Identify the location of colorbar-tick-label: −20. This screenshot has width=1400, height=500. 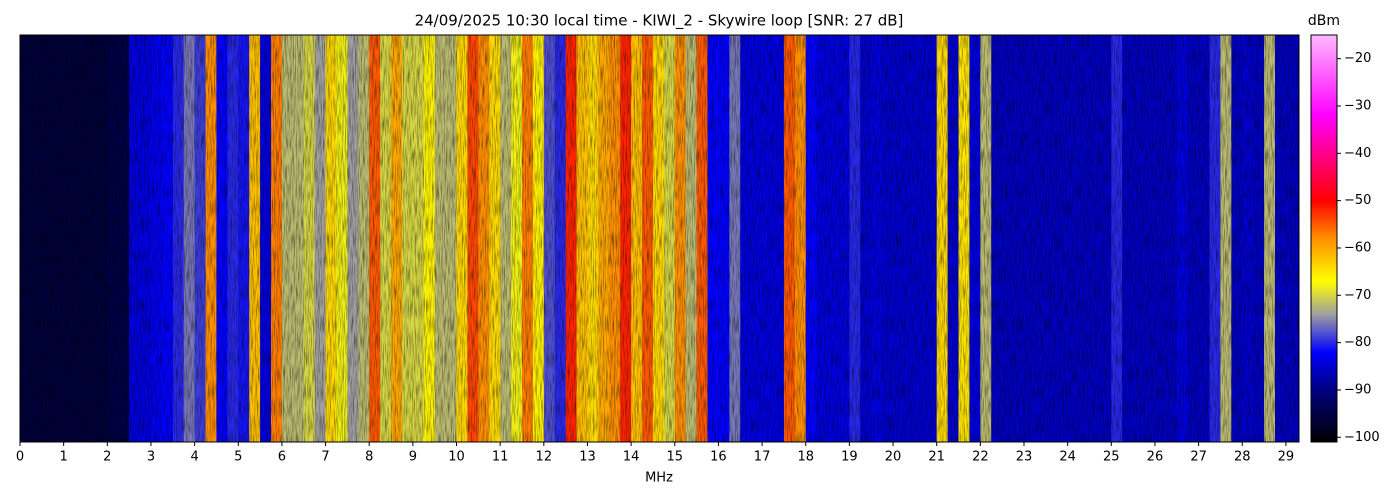
(1357, 58).